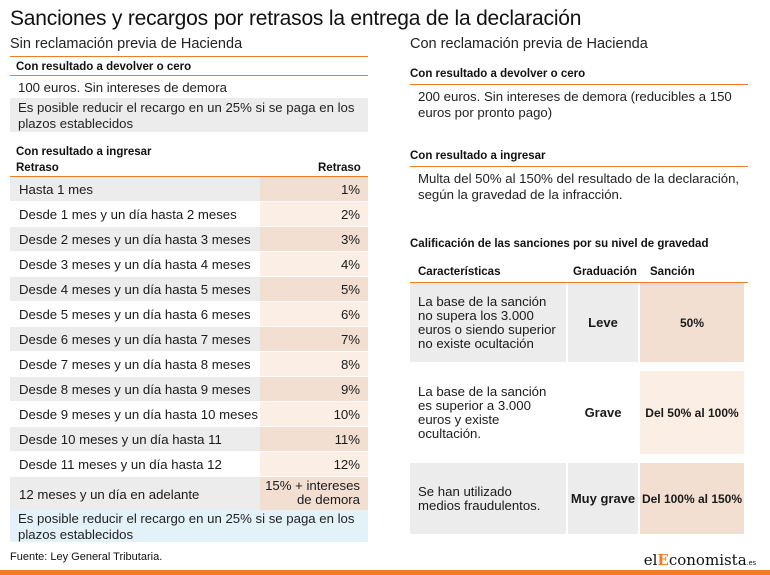 This screenshot has width=770, height=575. I want to click on left-ingresar-heading: Con resultado a ingresar, so click(84, 152).